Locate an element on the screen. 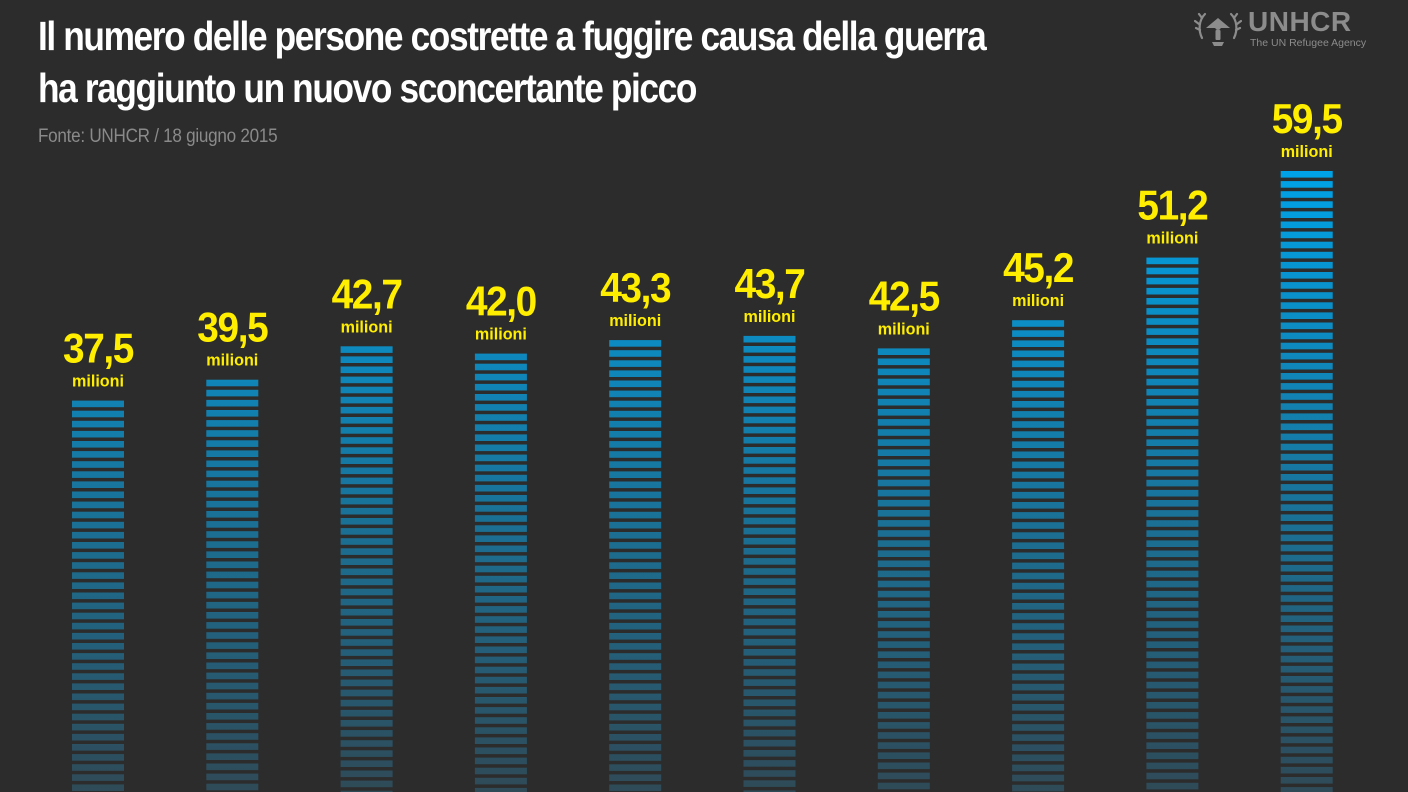 The width and height of the screenshot is (1408, 792). chart-title-line-2: ha raggiunto un nuovo sconcertante picco is located at coordinates (367, 88).